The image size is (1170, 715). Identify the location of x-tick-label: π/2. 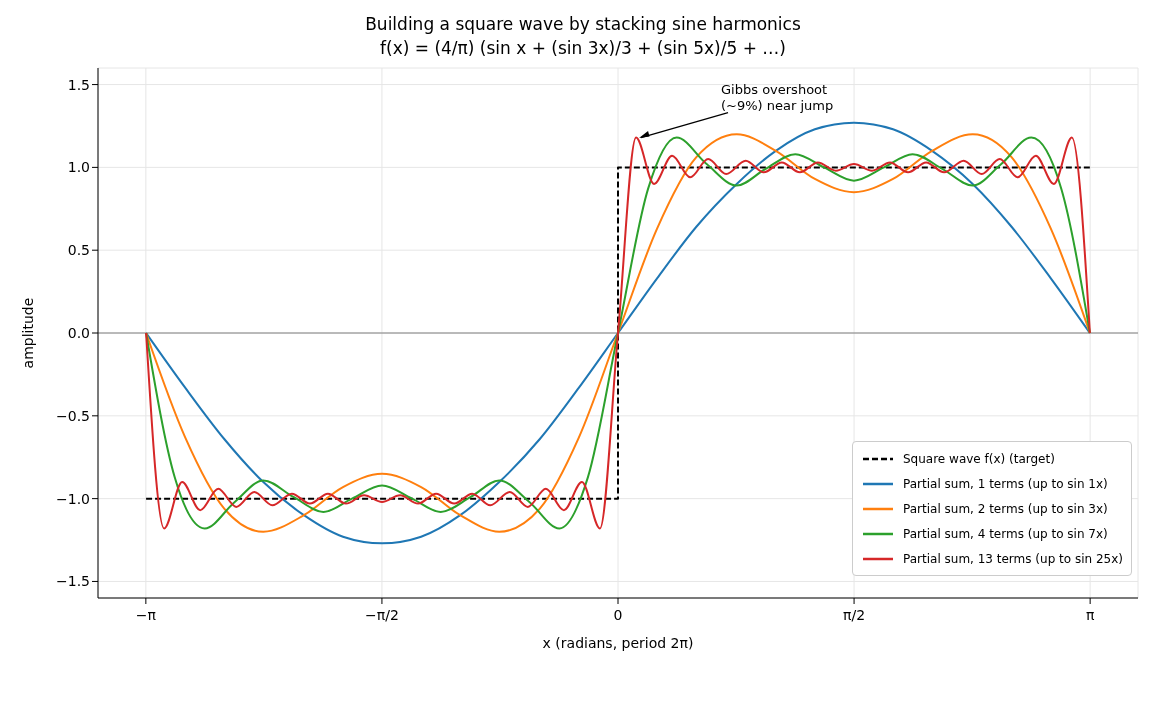
(854, 615).